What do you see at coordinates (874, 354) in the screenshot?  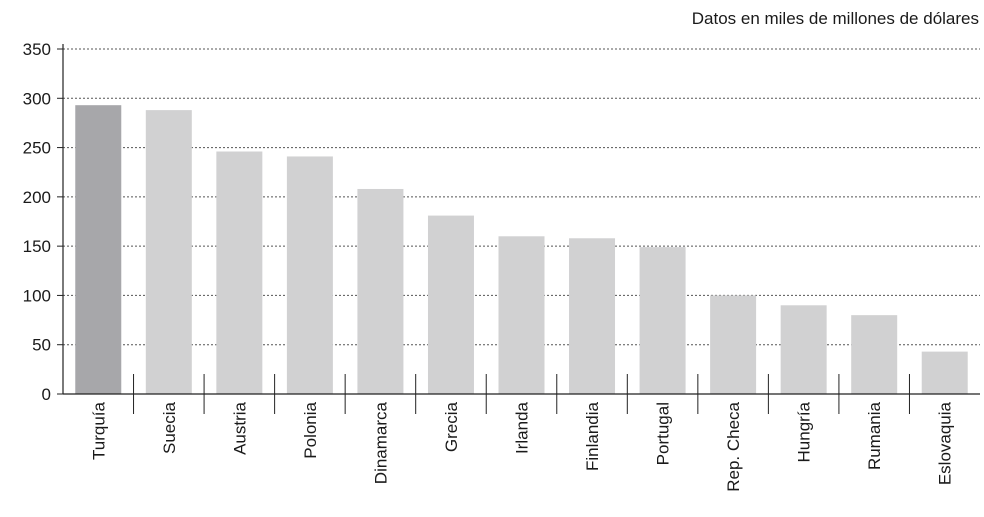 I see `bar-rumania` at bounding box center [874, 354].